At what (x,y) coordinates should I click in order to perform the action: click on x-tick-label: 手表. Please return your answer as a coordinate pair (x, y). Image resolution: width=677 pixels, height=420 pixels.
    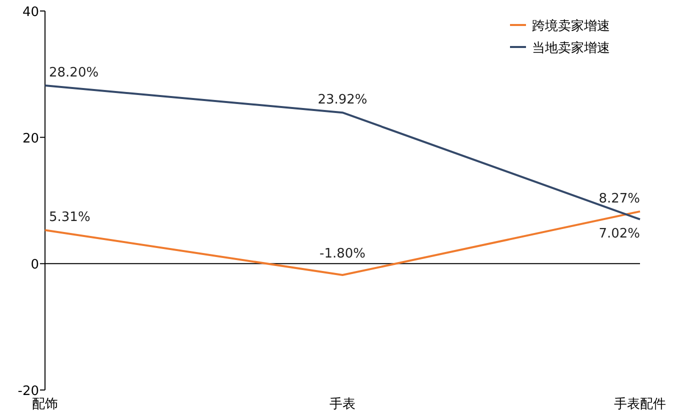
    Looking at the image, I should click on (343, 404).